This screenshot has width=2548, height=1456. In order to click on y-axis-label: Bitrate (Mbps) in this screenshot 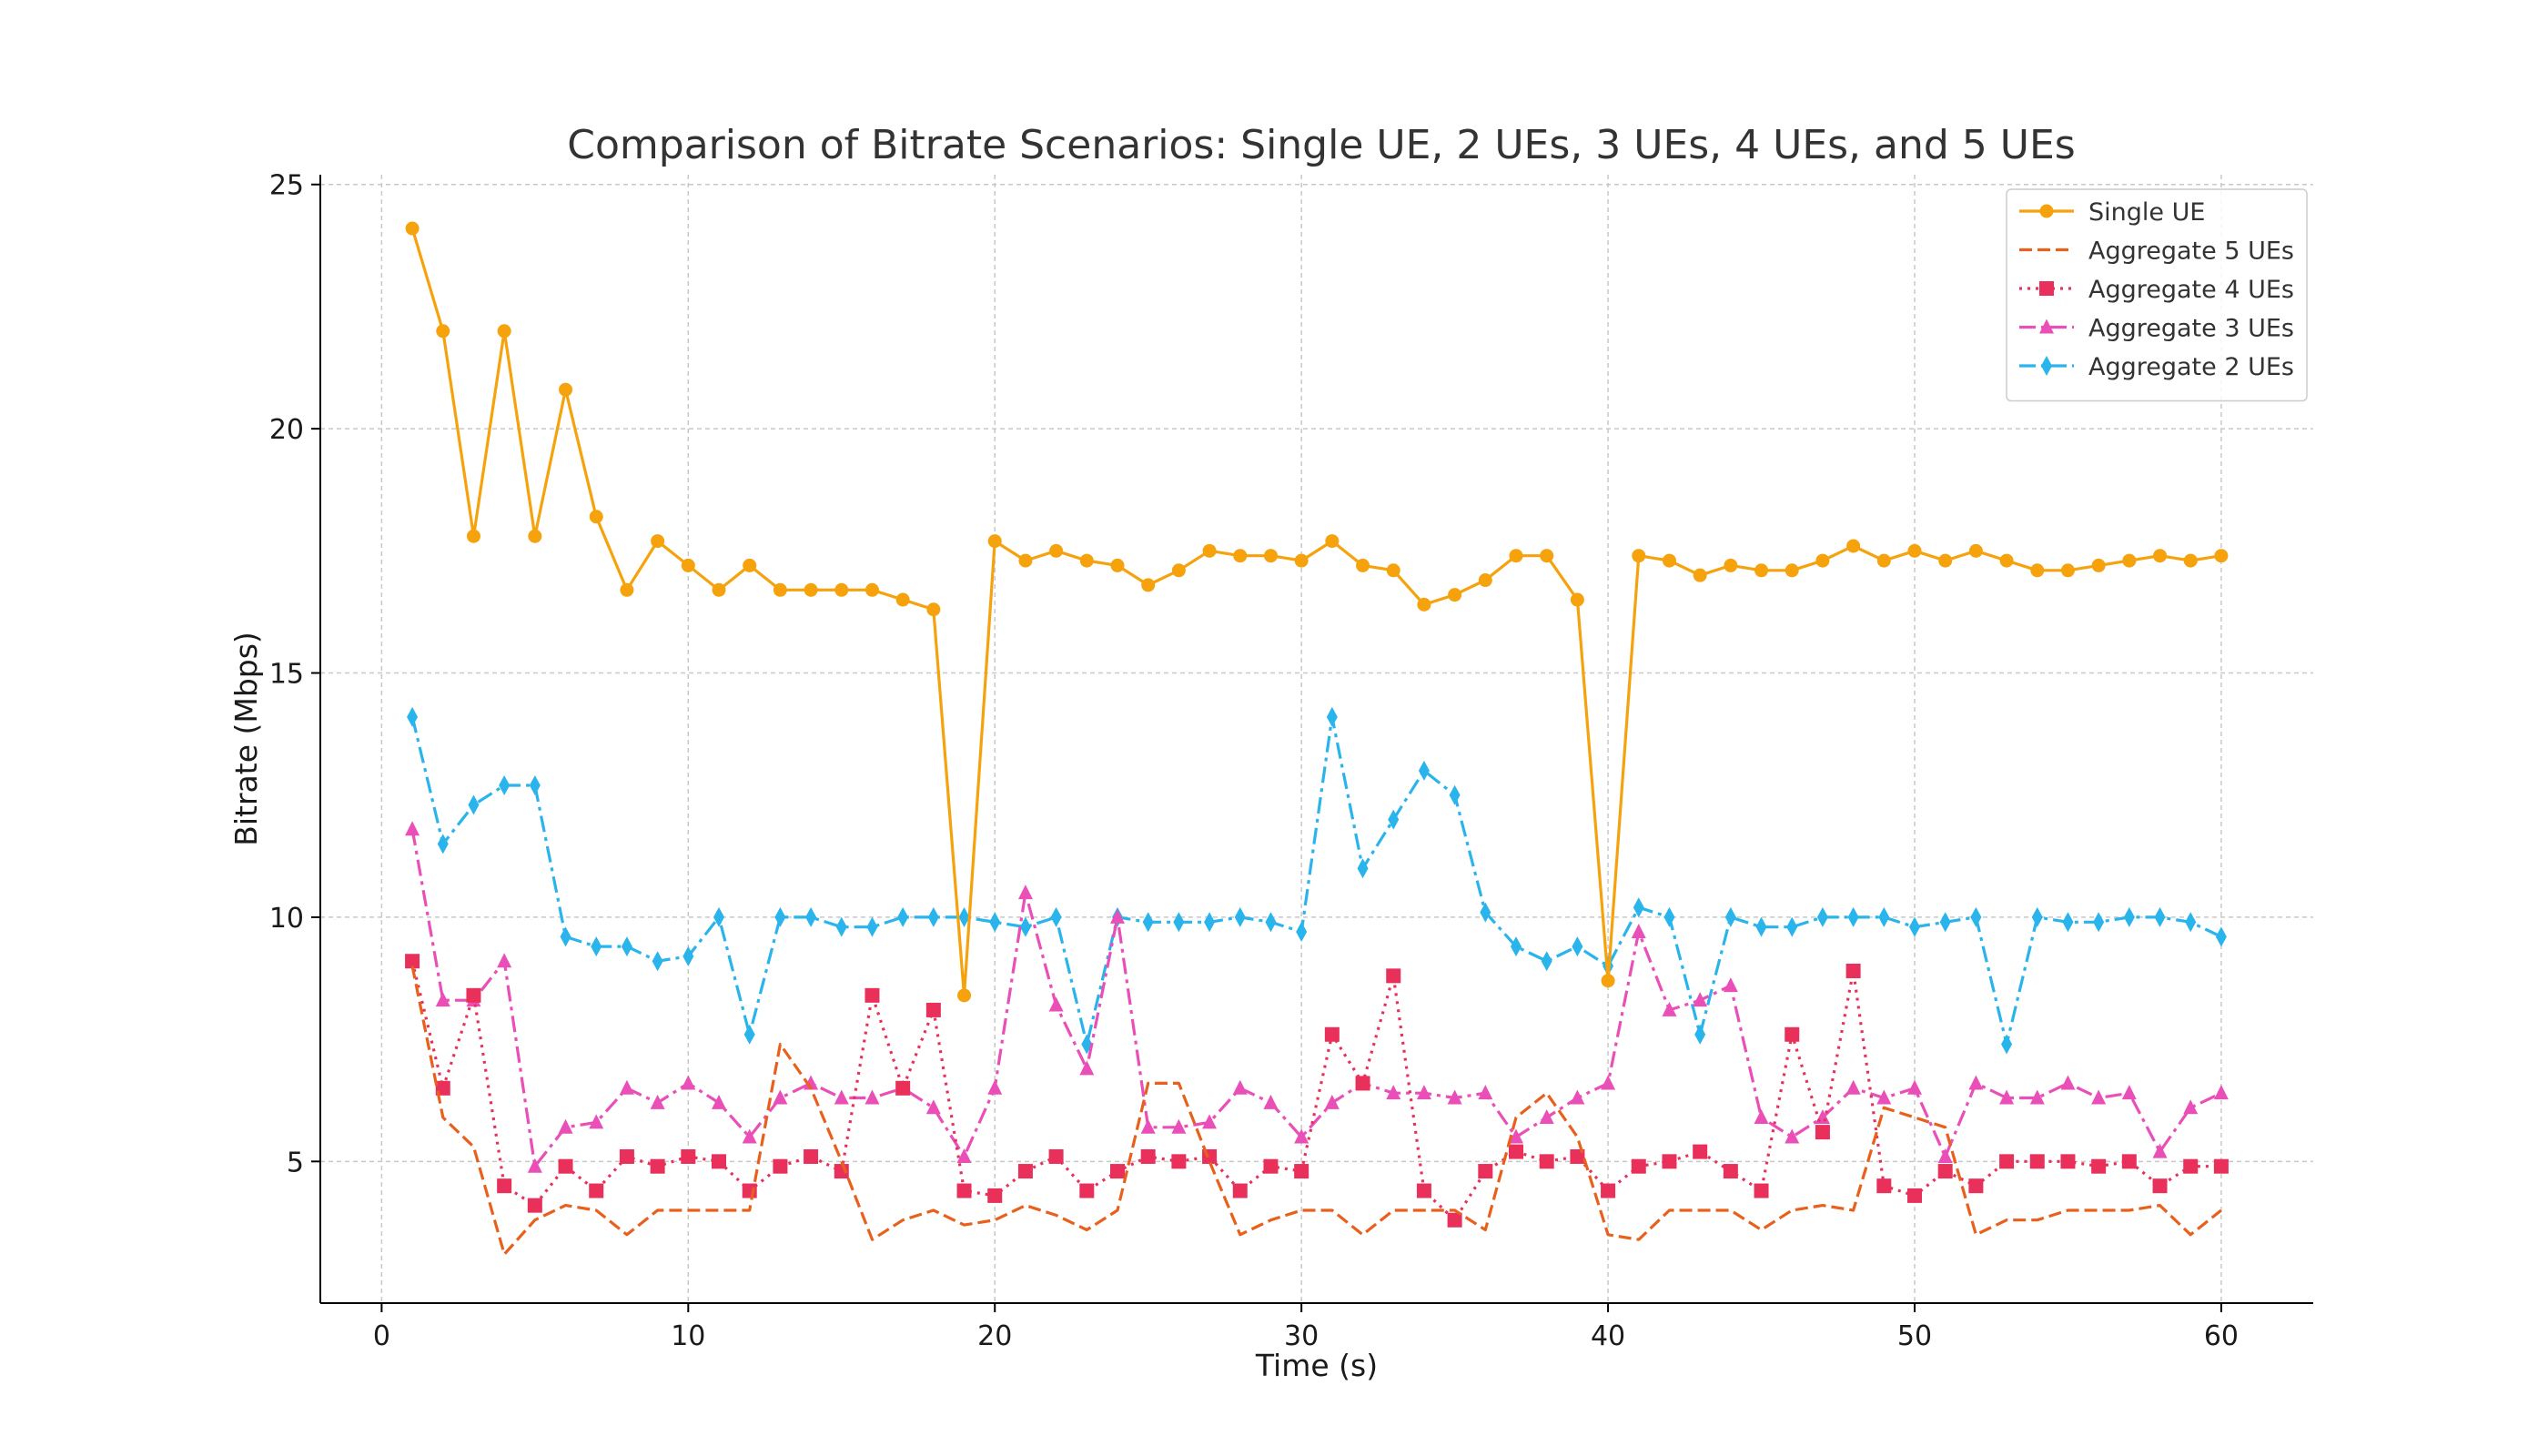, I will do `click(246, 739)`.